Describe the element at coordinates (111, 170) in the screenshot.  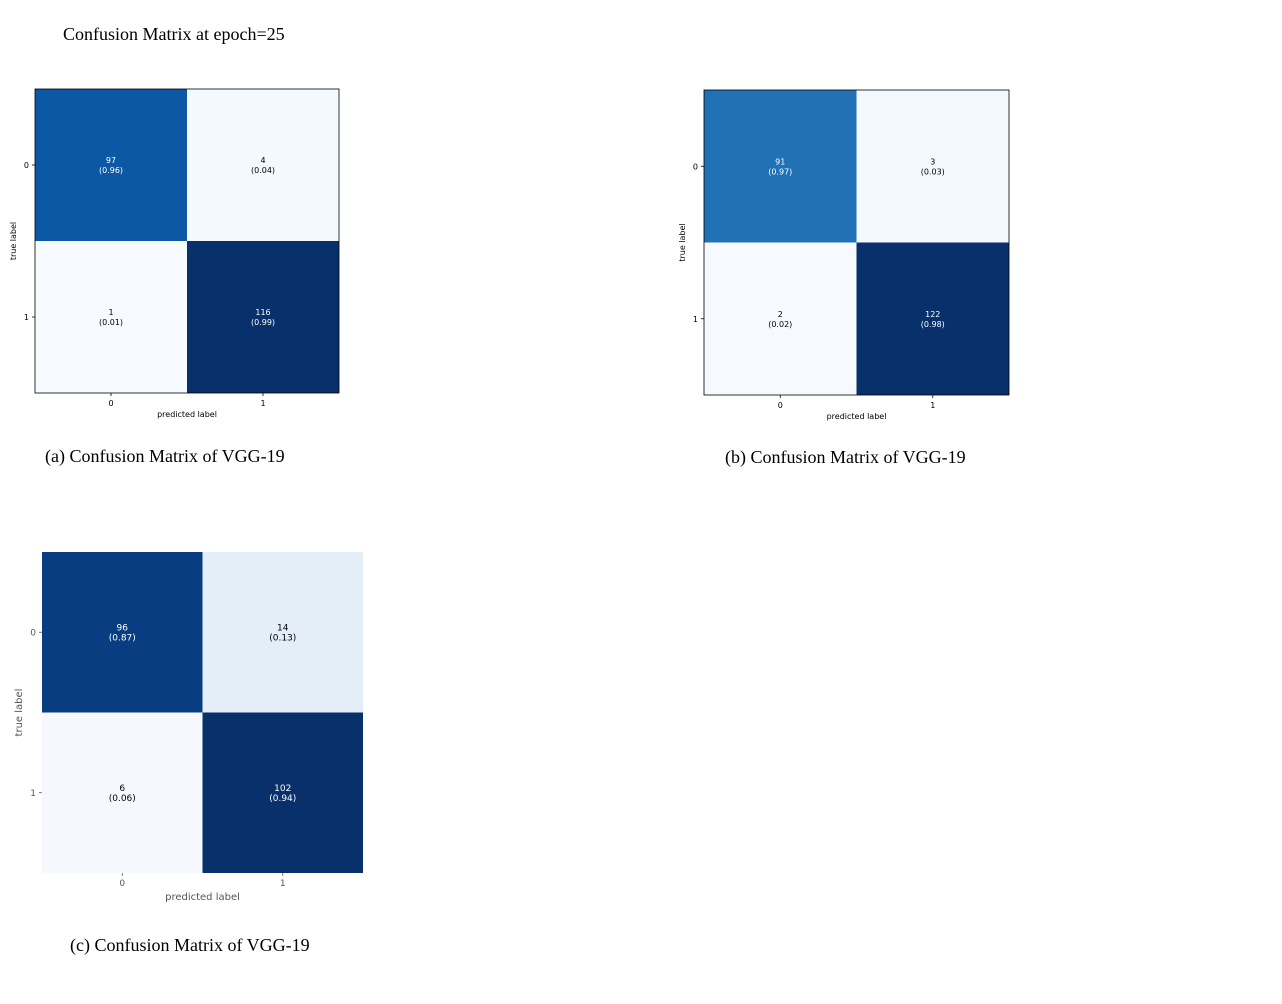
I see `cell-fraction: (0.96)` at that location.